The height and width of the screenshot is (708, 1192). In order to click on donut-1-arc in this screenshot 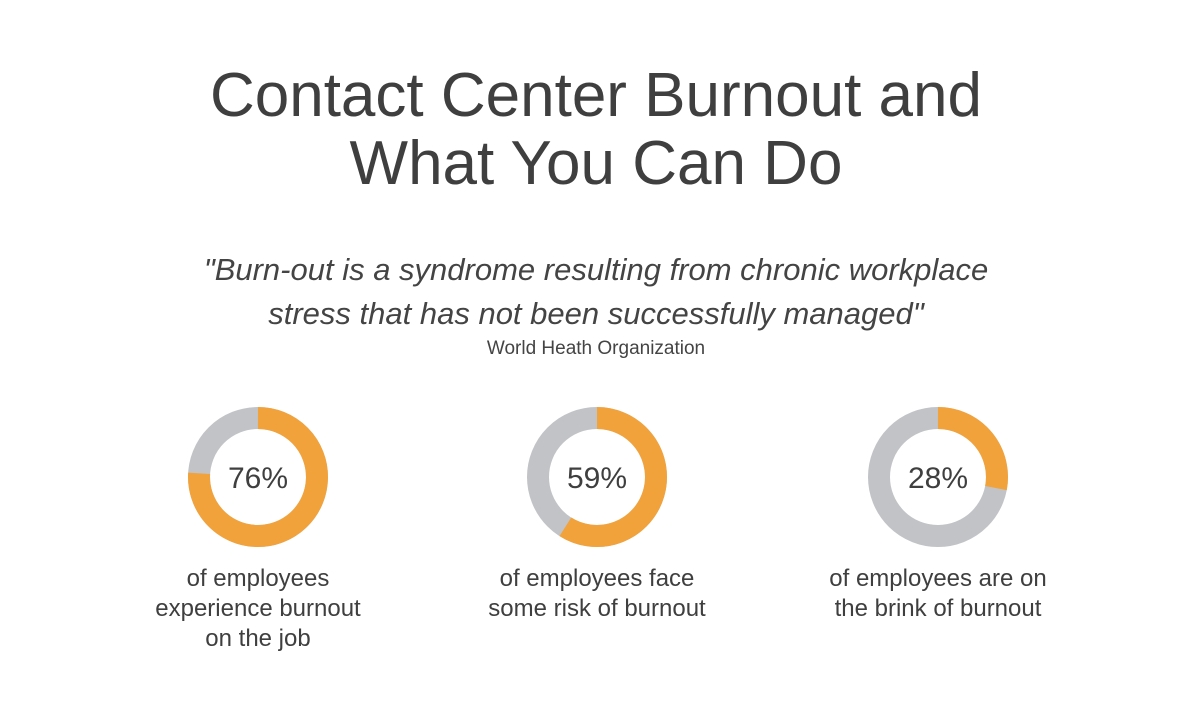, I will do `click(258, 477)`.